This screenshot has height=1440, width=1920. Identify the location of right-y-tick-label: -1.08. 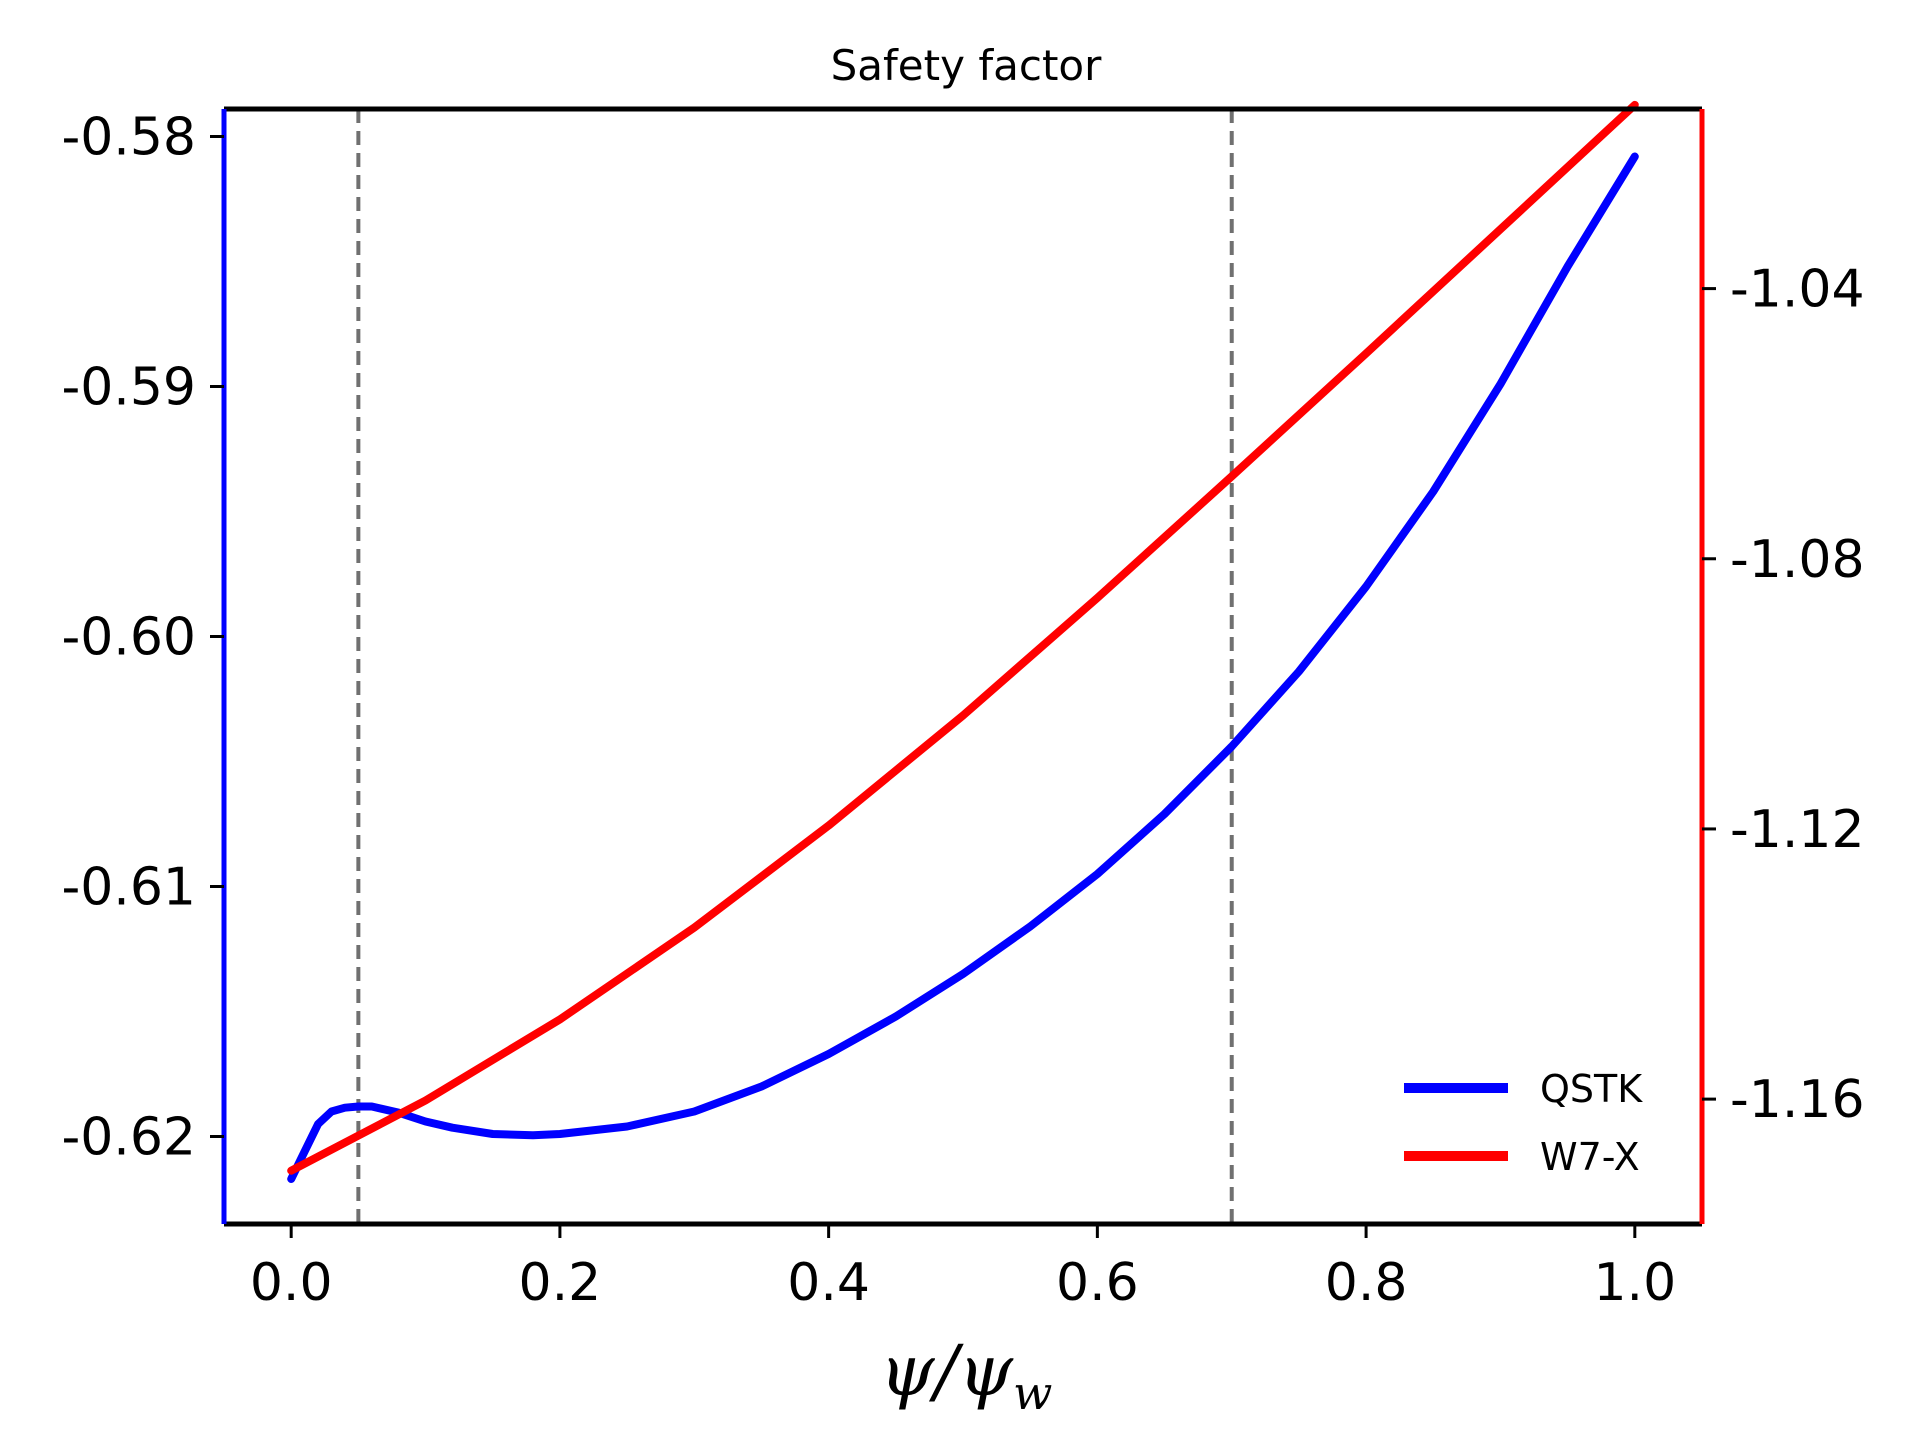
(1797, 560).